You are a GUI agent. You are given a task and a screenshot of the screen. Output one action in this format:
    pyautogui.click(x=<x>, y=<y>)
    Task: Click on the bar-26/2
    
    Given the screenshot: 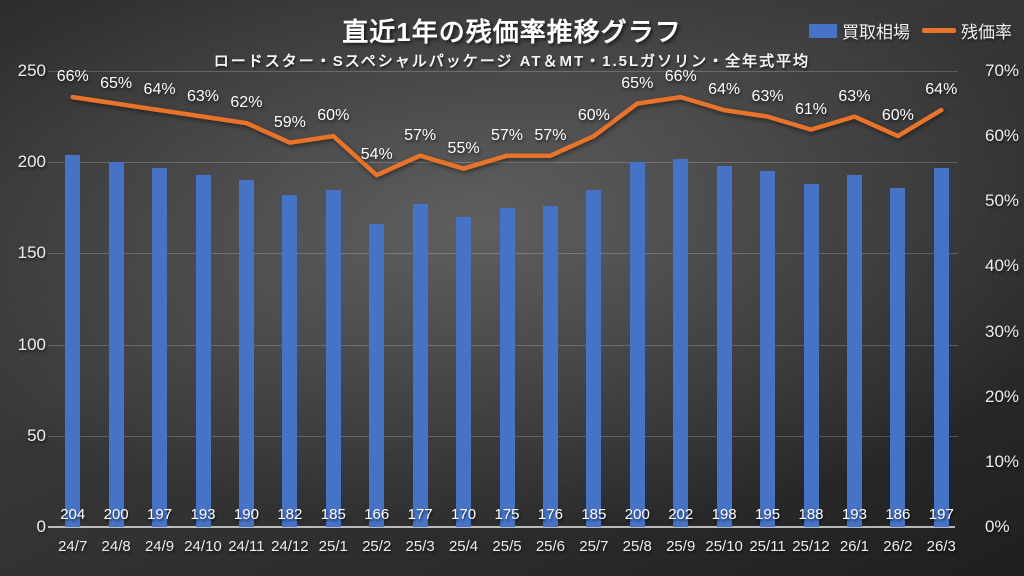 What is the action you would take?
    pyautogui.click(x=898, y=357)
    